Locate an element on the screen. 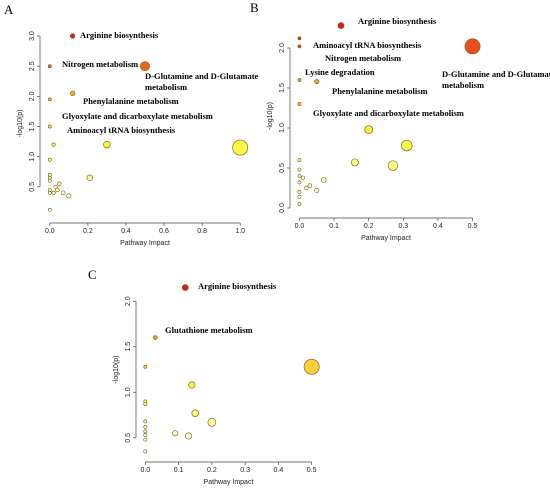 Image resolution: width=550 pixels, height=489 pixels. pathway-annotation: Arginine biosynthesis is located at coordinates (119, 35).